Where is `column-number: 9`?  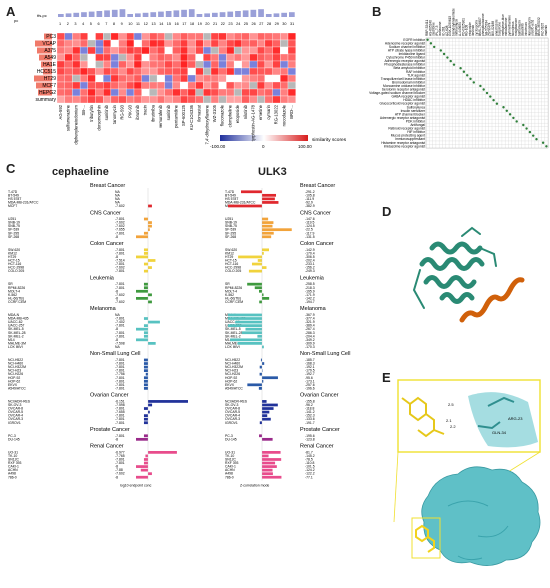
column-number: 9 is located at coordinates (122, 24).